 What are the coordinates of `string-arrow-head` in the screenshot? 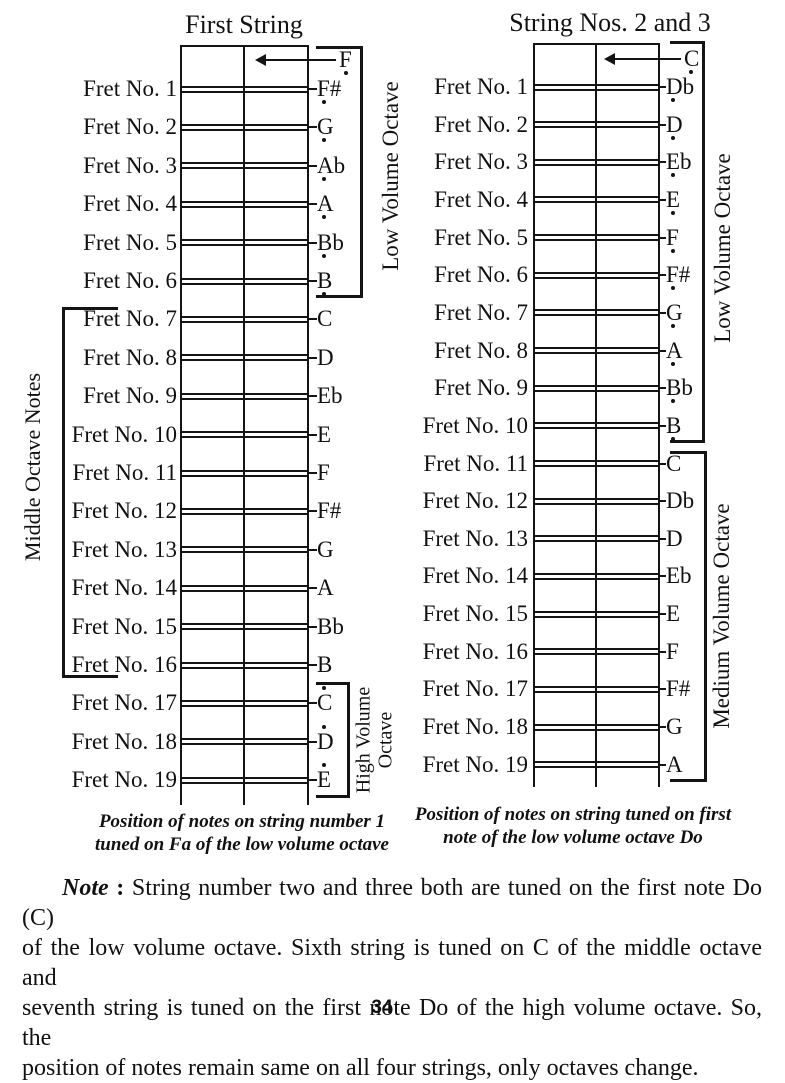 It's located at (260, 60).